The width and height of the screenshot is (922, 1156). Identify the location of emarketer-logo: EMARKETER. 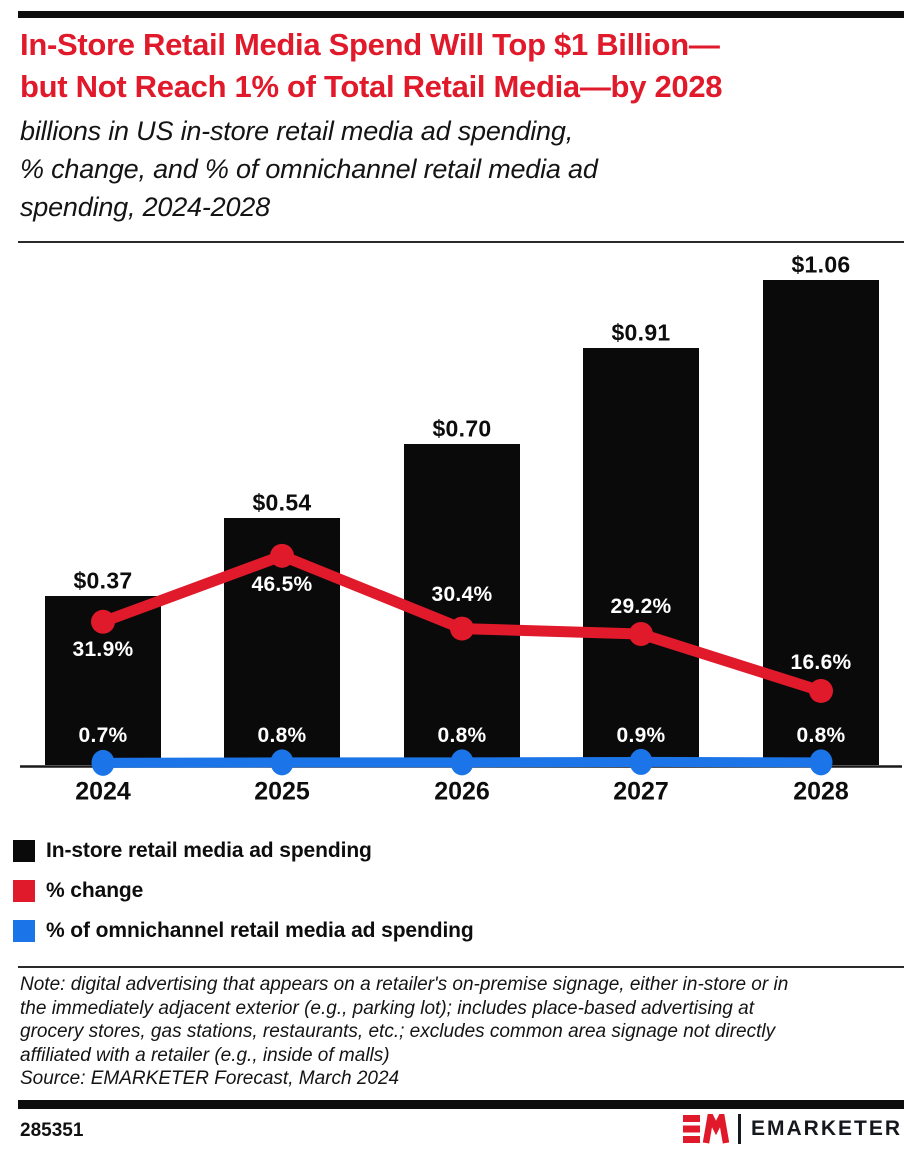
(792, 1129).